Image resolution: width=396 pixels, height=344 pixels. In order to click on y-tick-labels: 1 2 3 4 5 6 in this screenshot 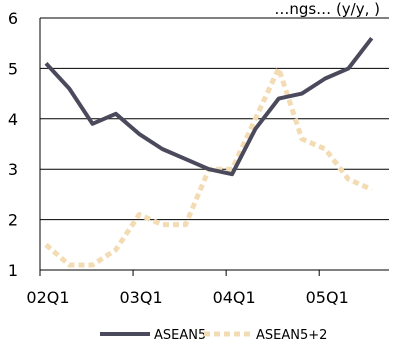, I will do `click(13, 144)`.